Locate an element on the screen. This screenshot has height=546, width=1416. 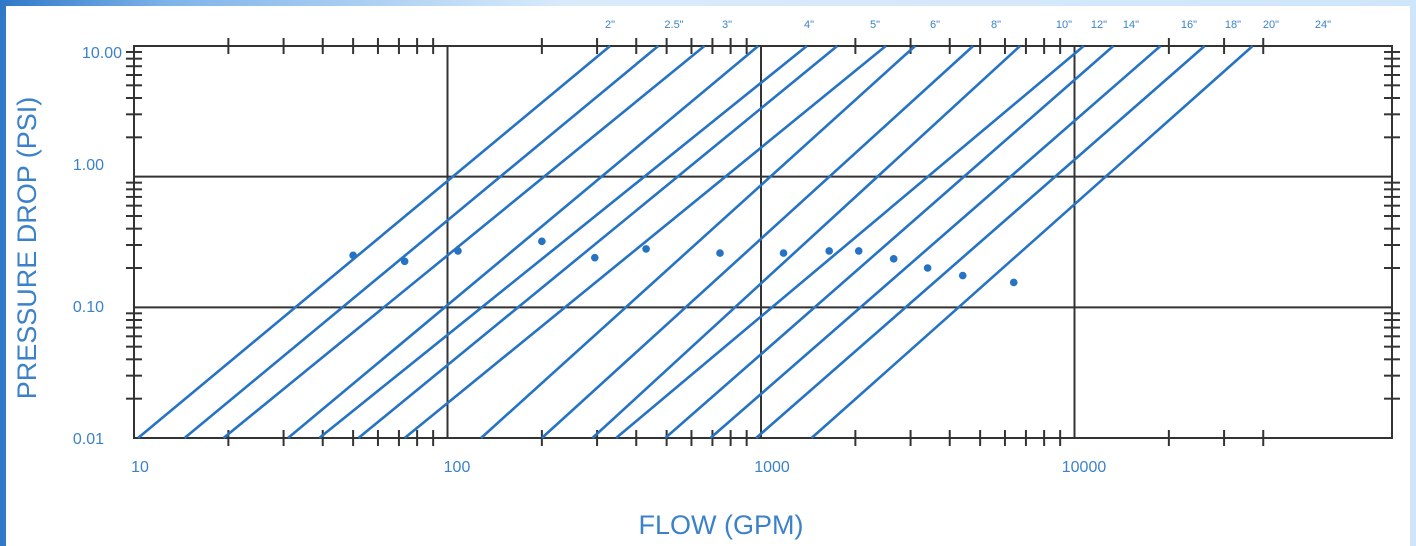
x-axis-label: FLOW (GPM) is located at coordinates (721, 525).